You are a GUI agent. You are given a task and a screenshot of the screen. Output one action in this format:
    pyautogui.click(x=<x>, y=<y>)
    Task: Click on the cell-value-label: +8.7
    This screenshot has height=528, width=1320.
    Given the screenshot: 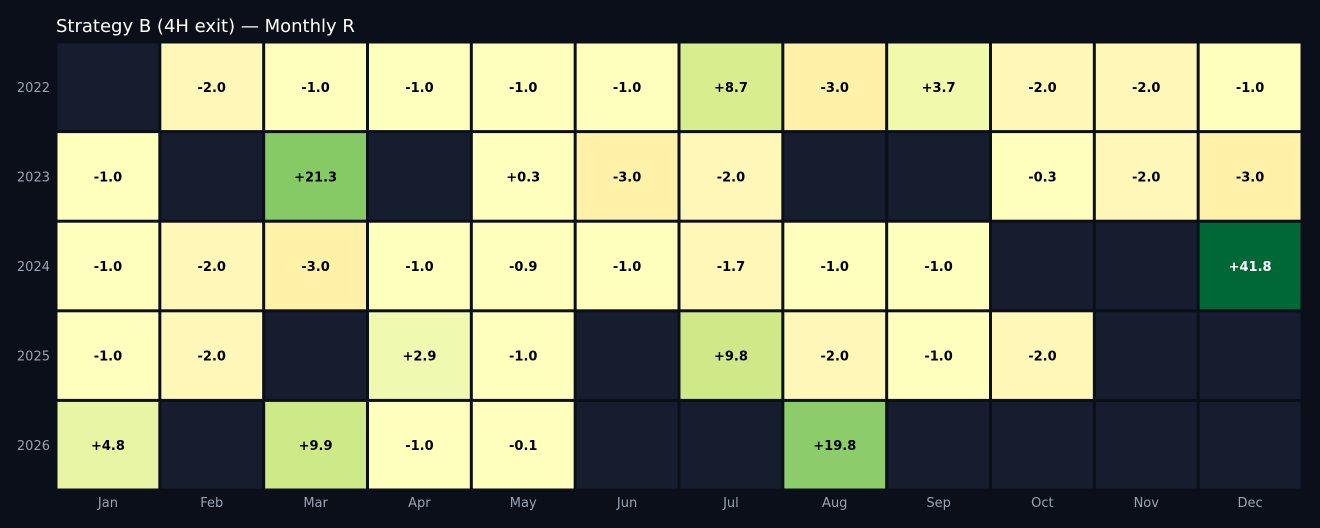 What is the action you would take?
    pyautogui.click(x=731, y=88)
    